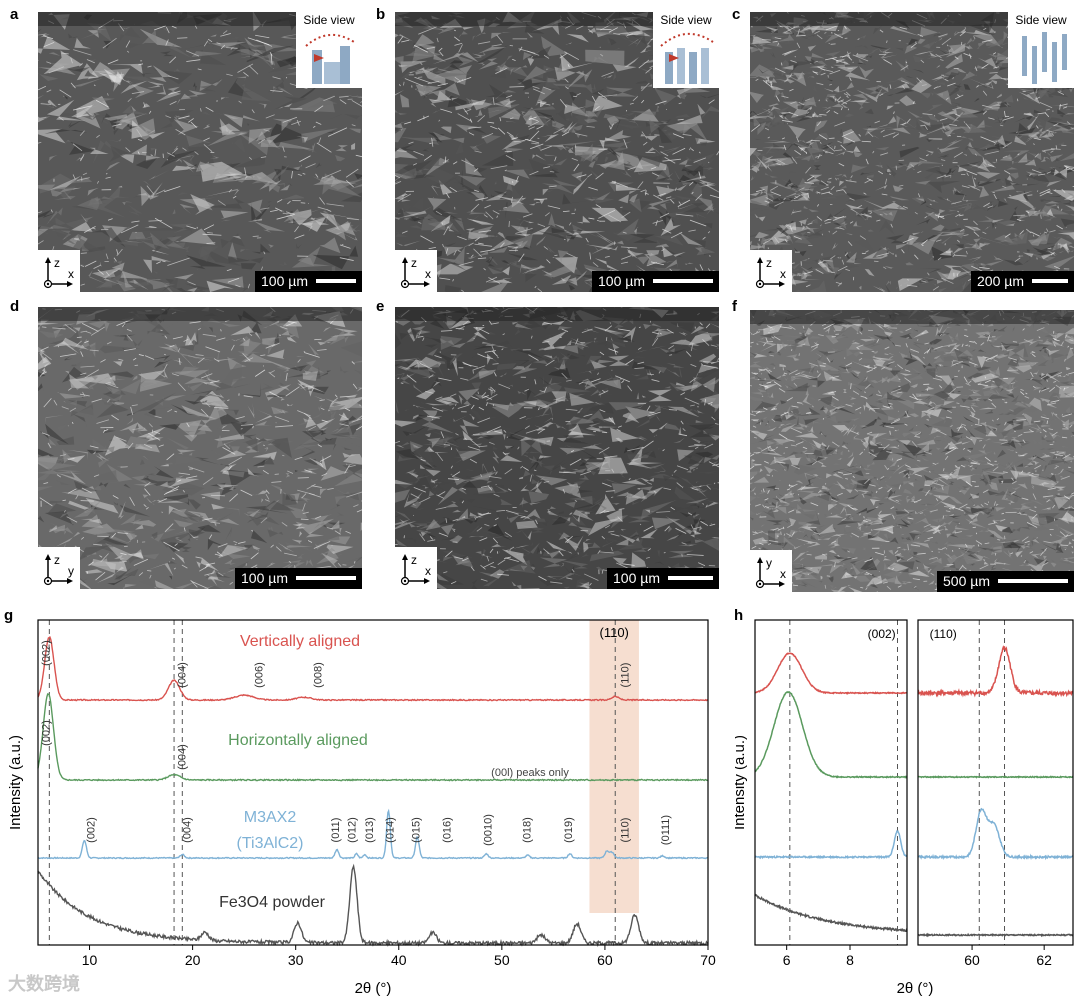 Image resolution: width=1080 pixels, height=1000 pixels. I want to click on axis-v: y, so click(769, 563).